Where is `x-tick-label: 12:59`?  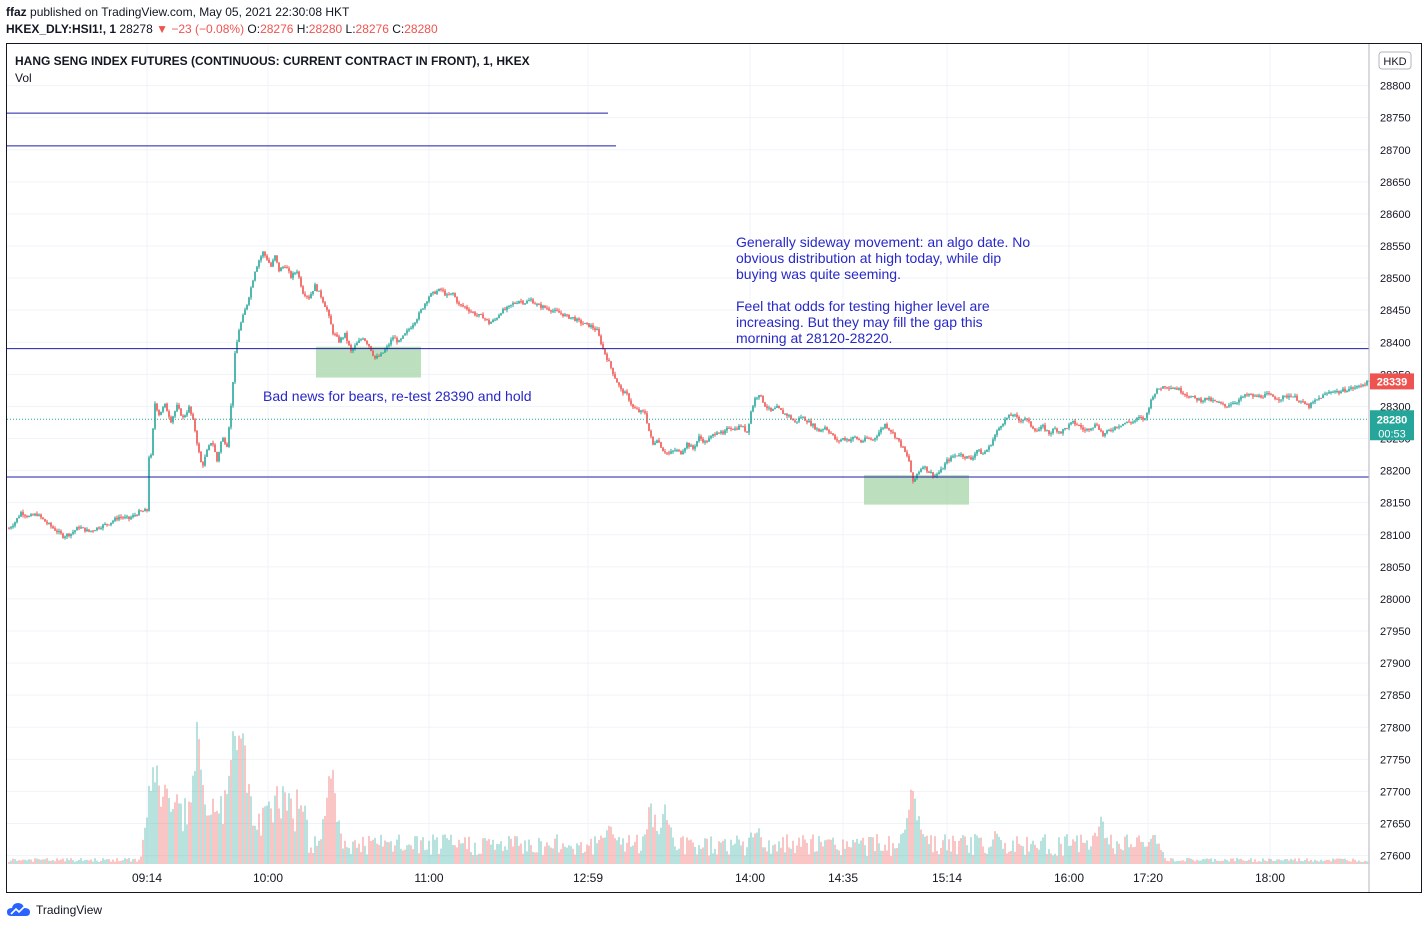 x-tick-label: 12:59 is located at coordinates (588, 878).